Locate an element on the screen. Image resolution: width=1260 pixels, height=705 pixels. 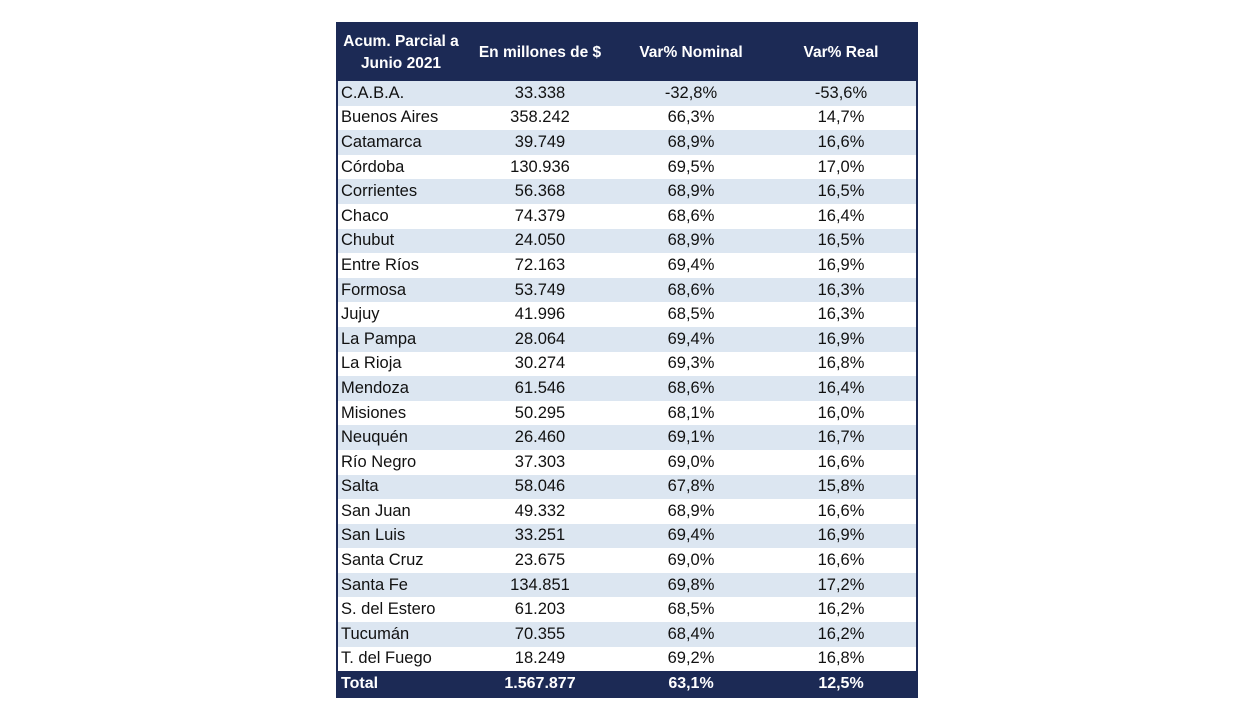
table-cell: 130.936 is located at coordinates (540, 166).